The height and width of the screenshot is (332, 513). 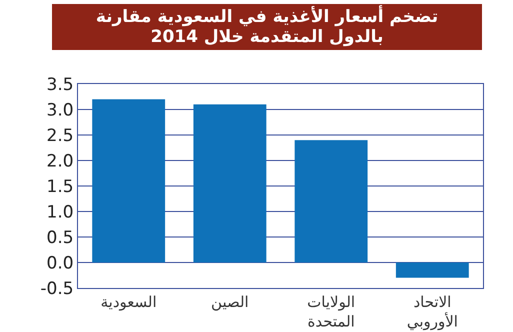 What do you see at coordinates (60, 212) in the screenshot?
I see `y-tick-label: 1.0` at bounding box center [60, 212].